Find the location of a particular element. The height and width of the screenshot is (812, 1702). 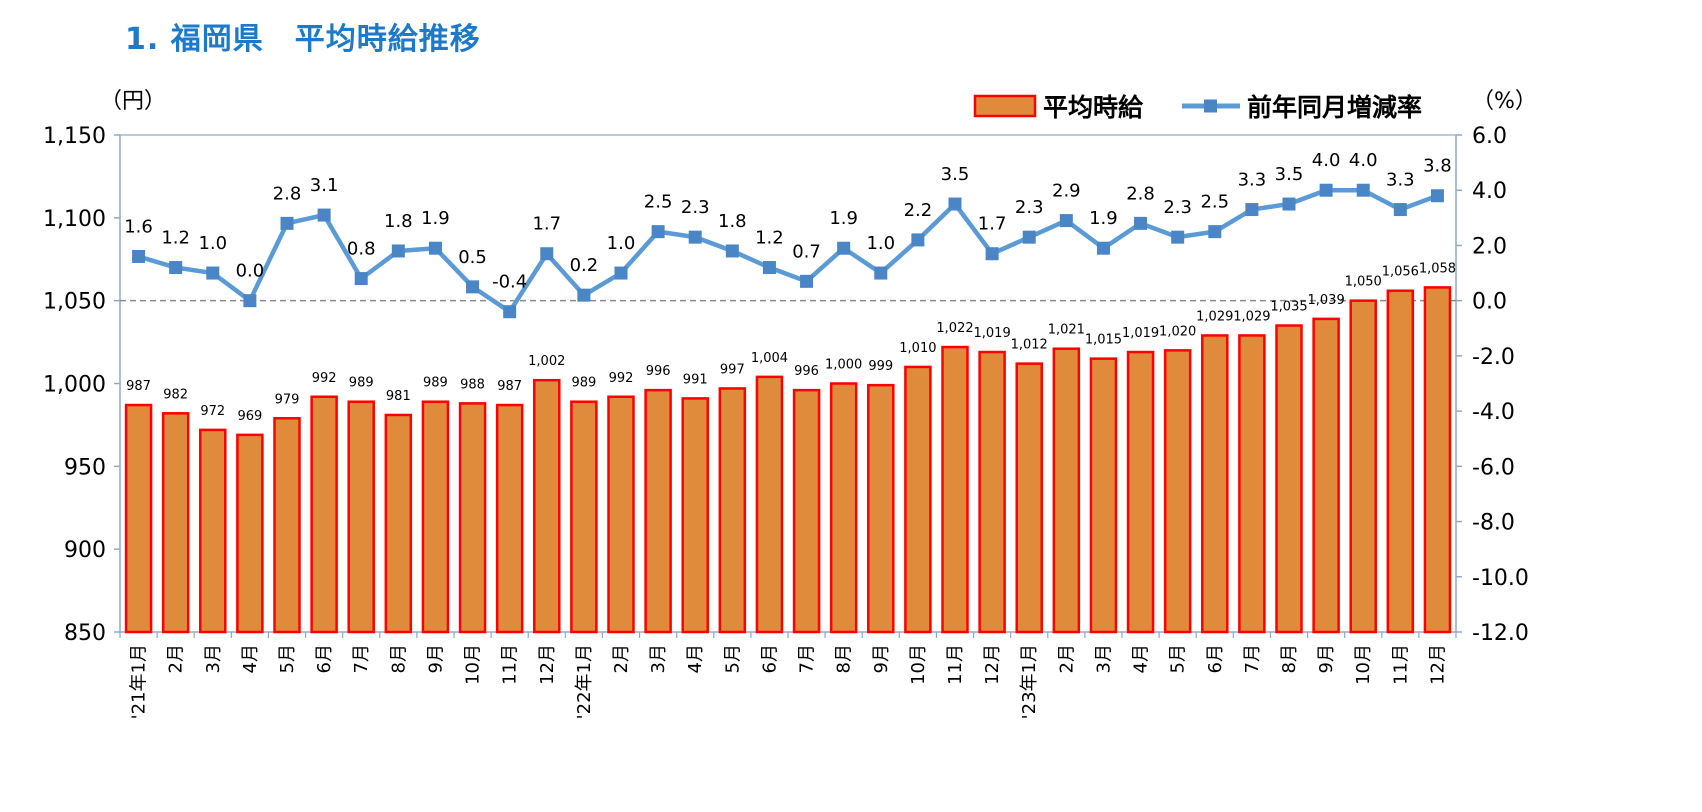

right-axis-tick-label: 6.0 is located at coordinates (1489, 136).